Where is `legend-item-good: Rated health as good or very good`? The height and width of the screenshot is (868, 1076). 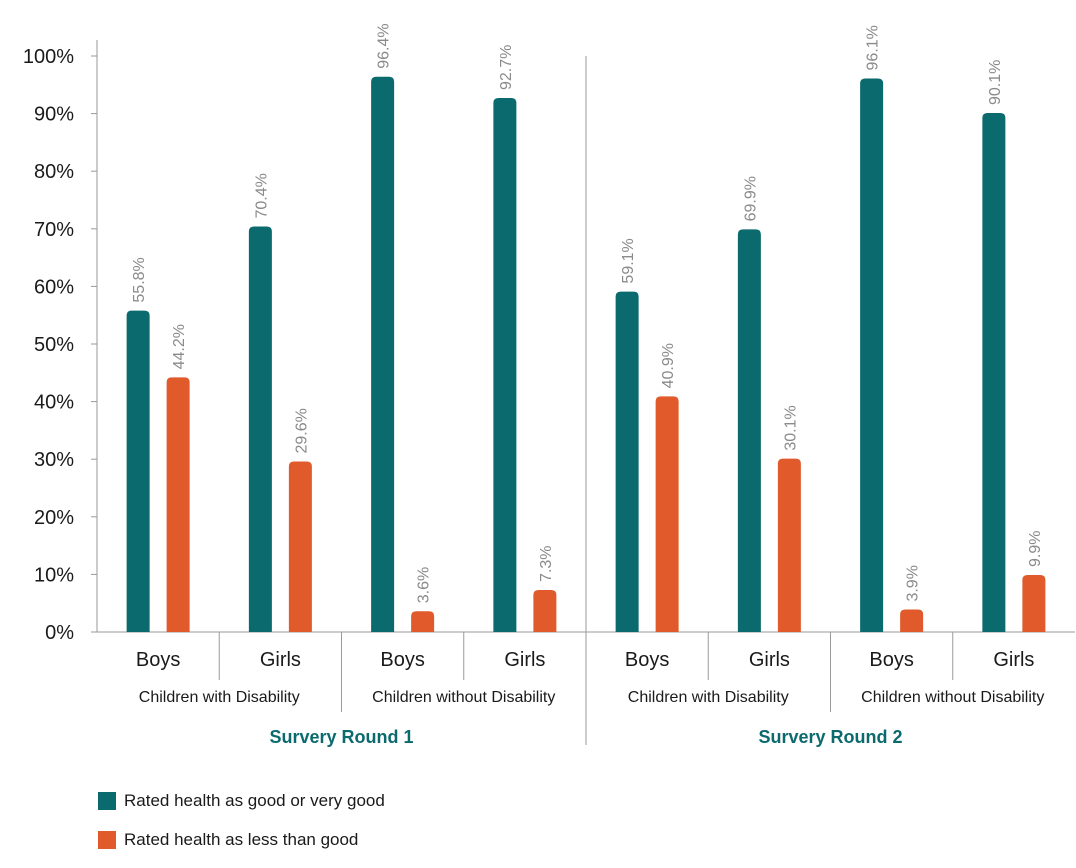
legend-item-good: Rated health as good or very good is located at coordinates (241, 801).